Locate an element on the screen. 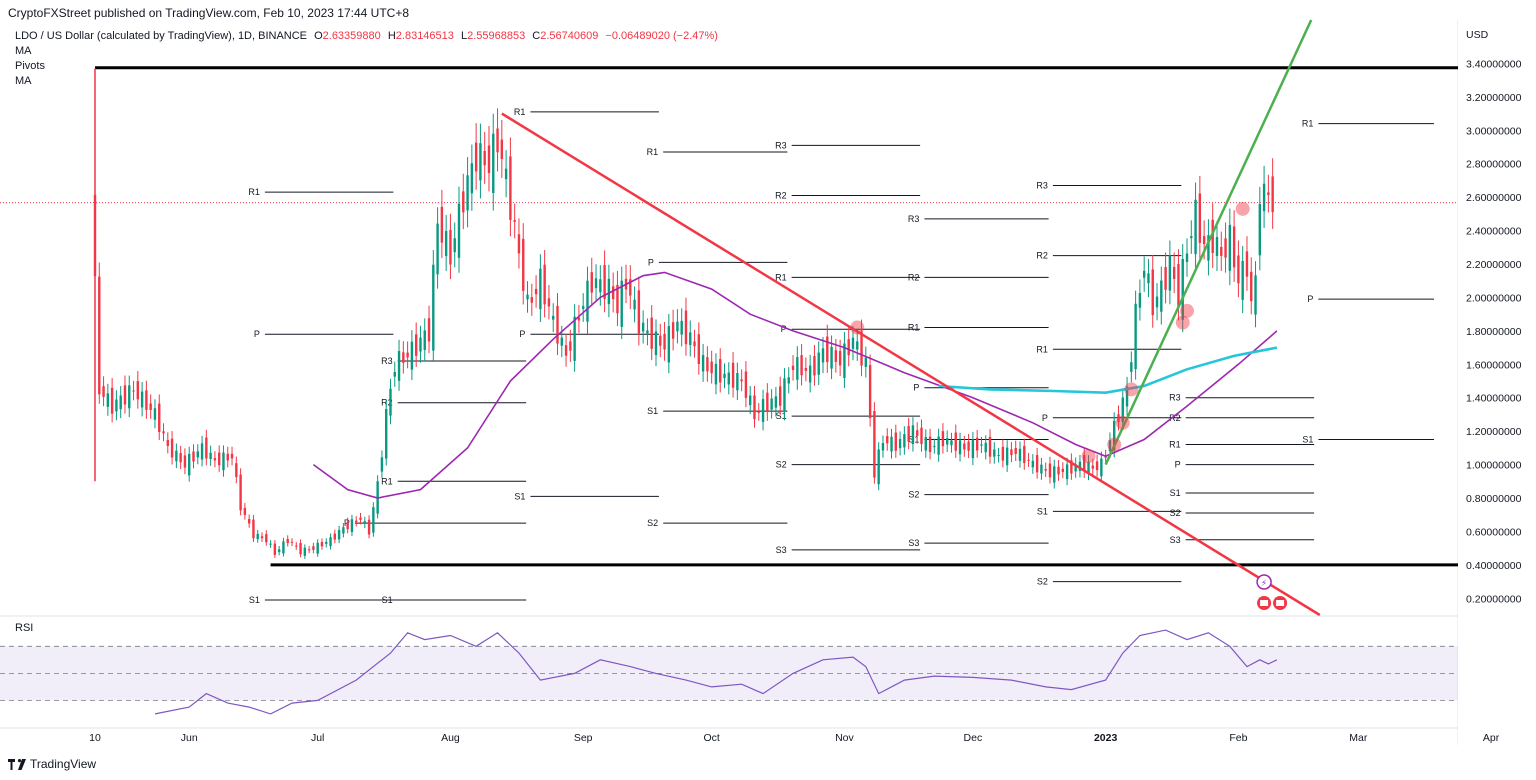 This screenshot has width=1536, height=780. change-value: −0.06489020 (−2.47%) is located at coordinates (661, 36).